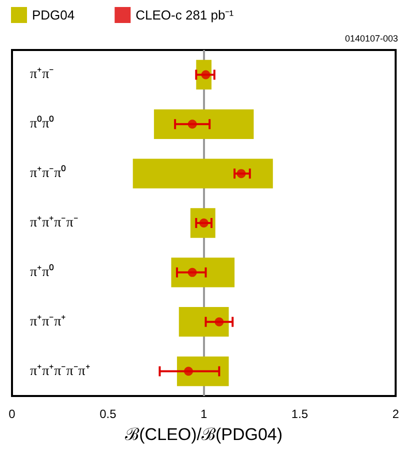  What do you see at coordinates (108, 414) in the screenshot?
I see `x-tick-label: 0.5` at bounding box center [108, 414].